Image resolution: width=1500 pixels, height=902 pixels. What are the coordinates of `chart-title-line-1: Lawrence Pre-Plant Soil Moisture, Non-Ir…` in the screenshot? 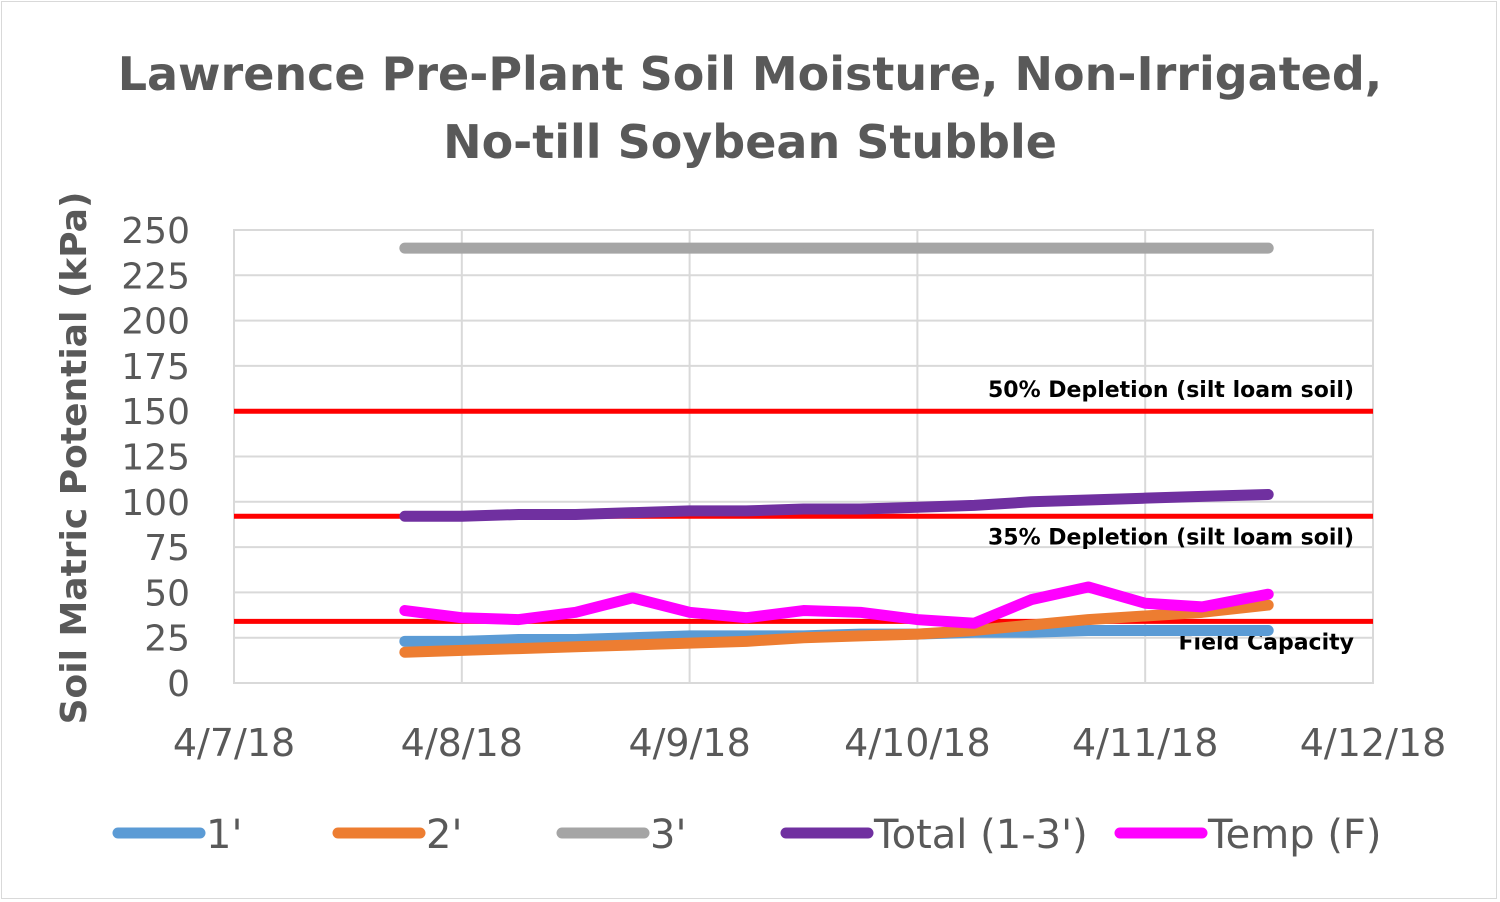 It's located at (750, 74).